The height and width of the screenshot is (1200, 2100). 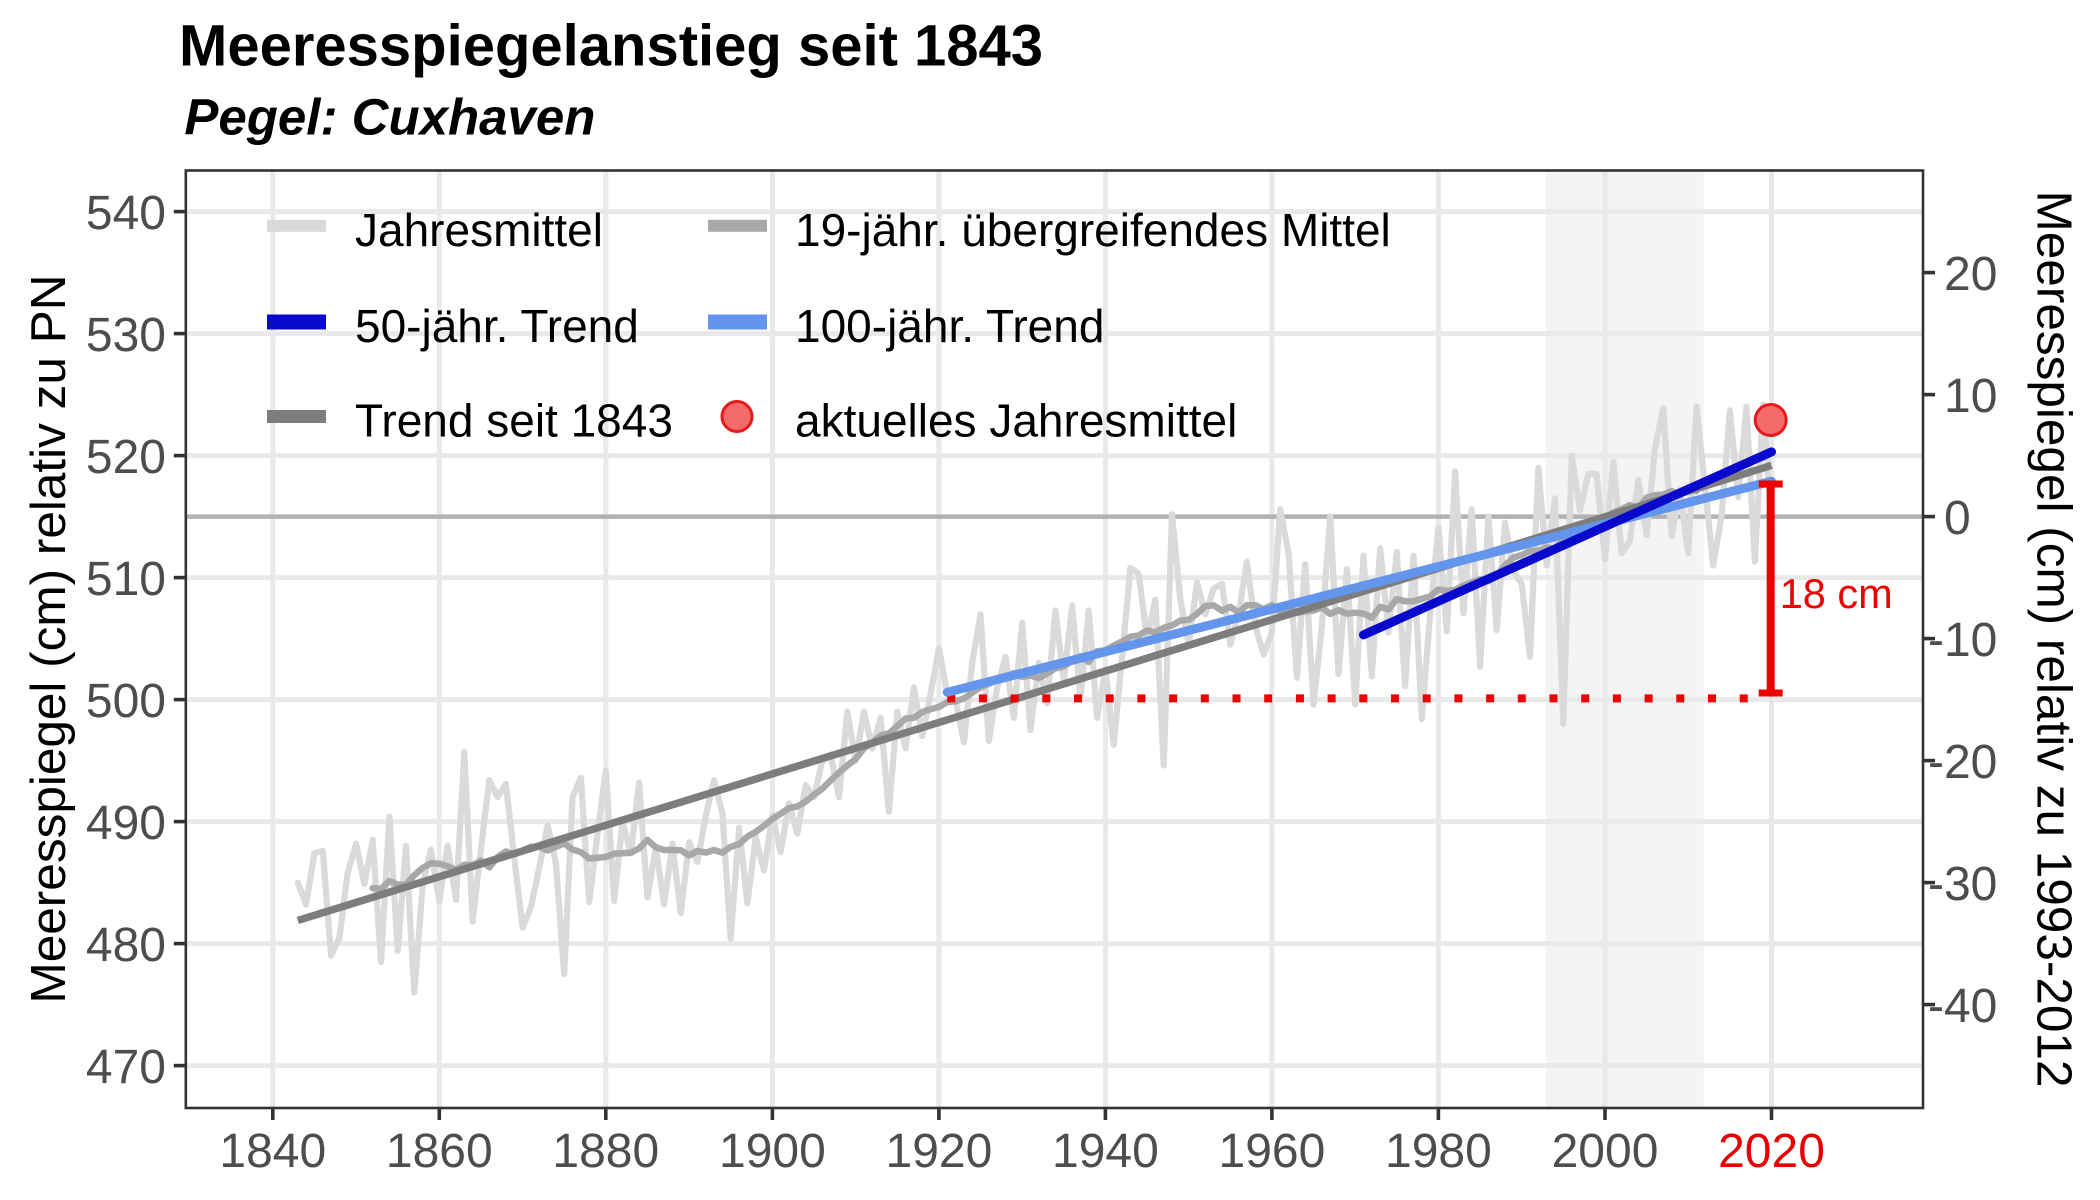 What do you see at coordinates (1093, 230) in the screenshot?
I see `svg-text: 19-jähr. übergreifendes Mittel` at bounding box center [1093, 230].